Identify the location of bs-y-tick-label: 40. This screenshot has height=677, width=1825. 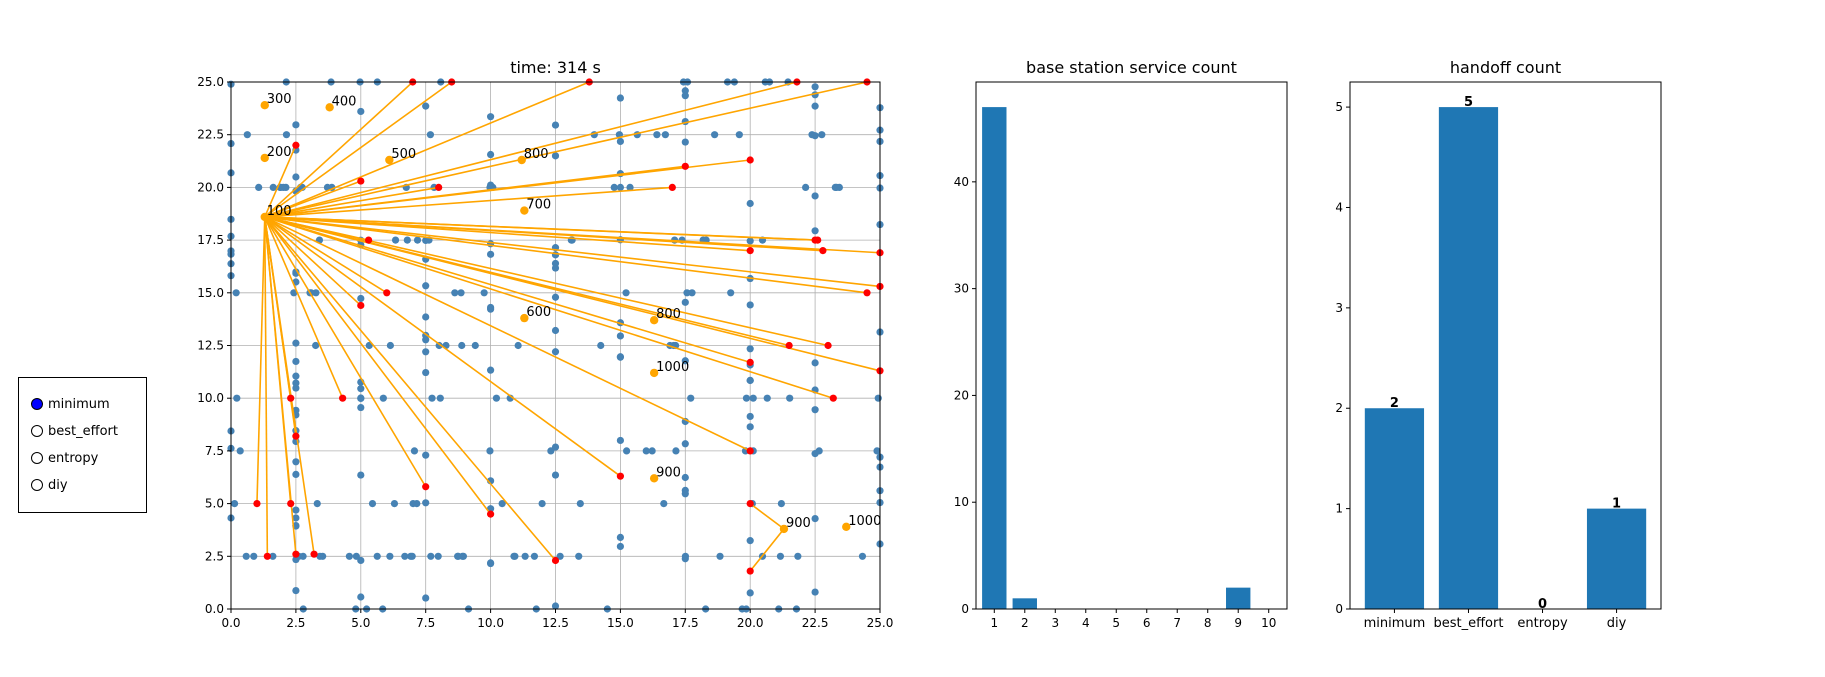
(961, 182).